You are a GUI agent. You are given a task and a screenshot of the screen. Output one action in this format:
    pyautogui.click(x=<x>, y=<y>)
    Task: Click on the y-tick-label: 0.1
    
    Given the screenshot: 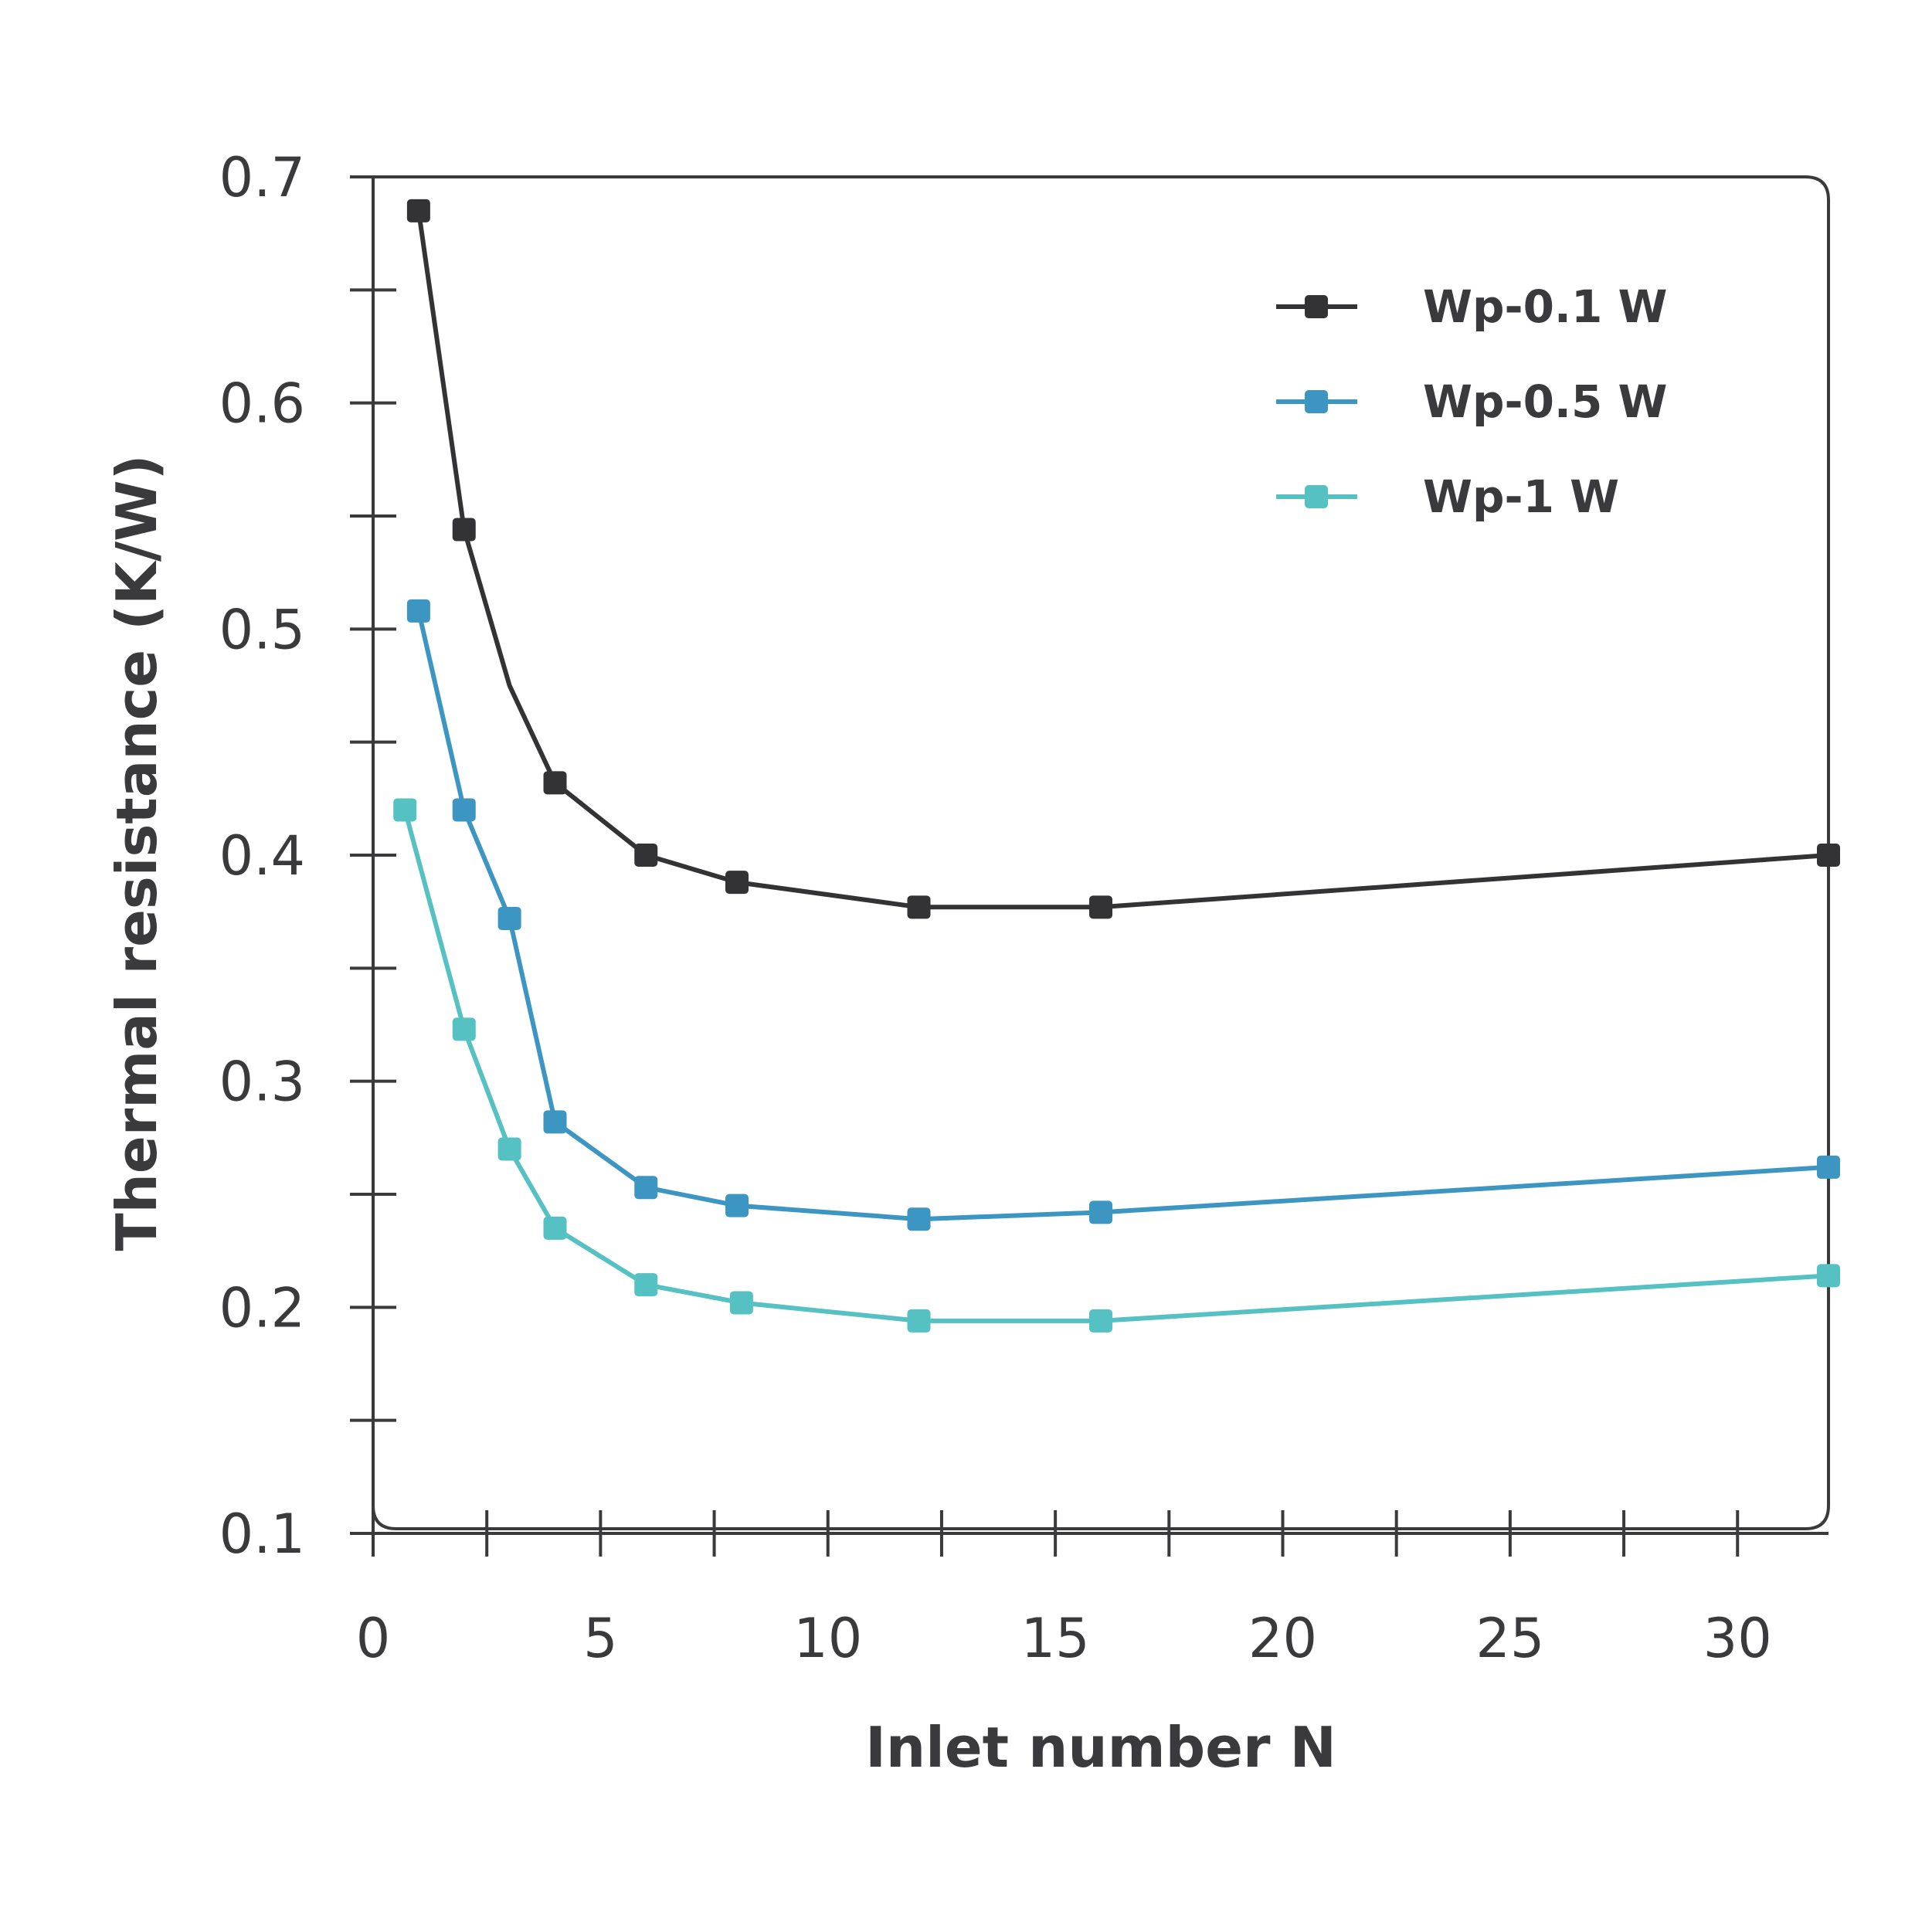 What is the action you would take?
    pyautogui.click(x=262, y=1534)
    